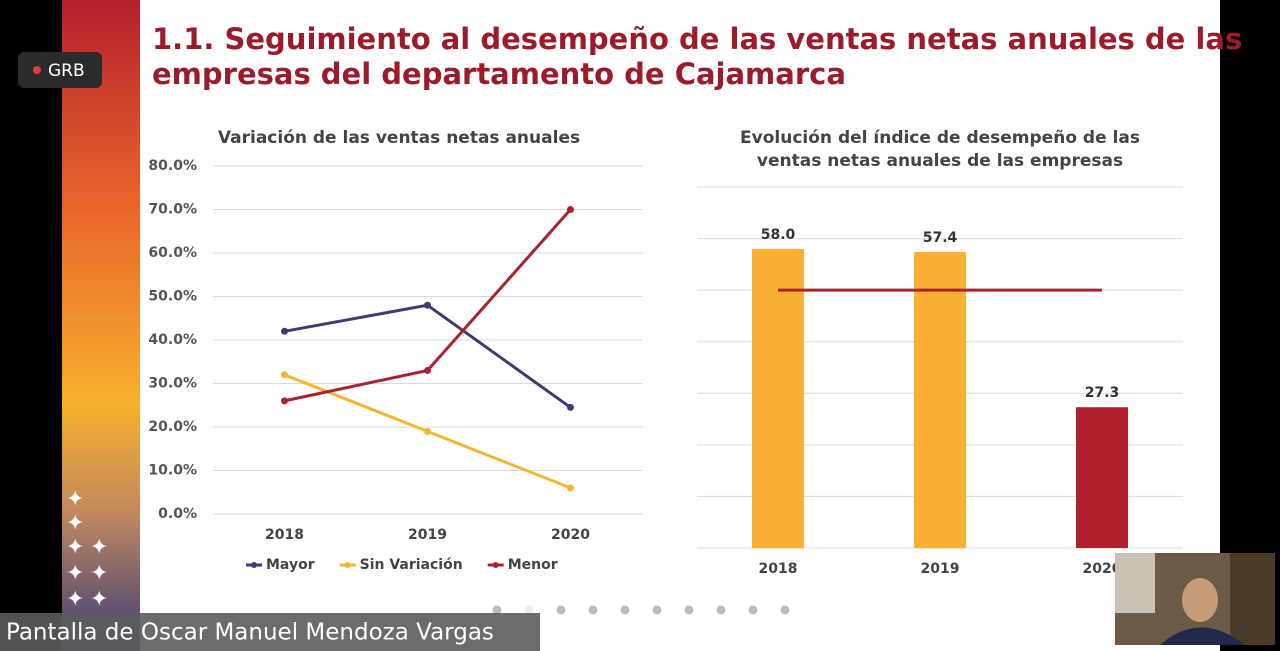 The height and width of the screenshot is (651, 1280). Describe the element at coordinates (533, 565) in the screenshot. I see `legend-label: Menor` at that location.